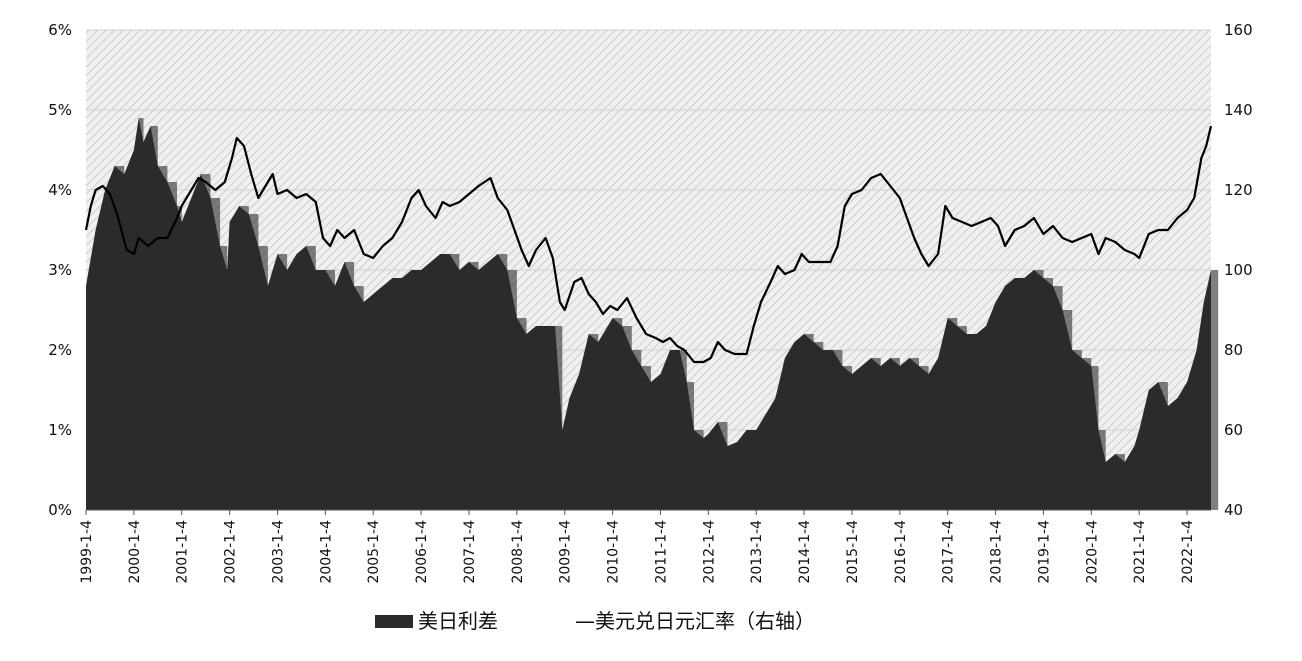 This screenshot has height=661, width=1302. Describe the element at coordinates (374, 552) in the screenshot. I see `x-tick-label: 2005-1-4` at that location.